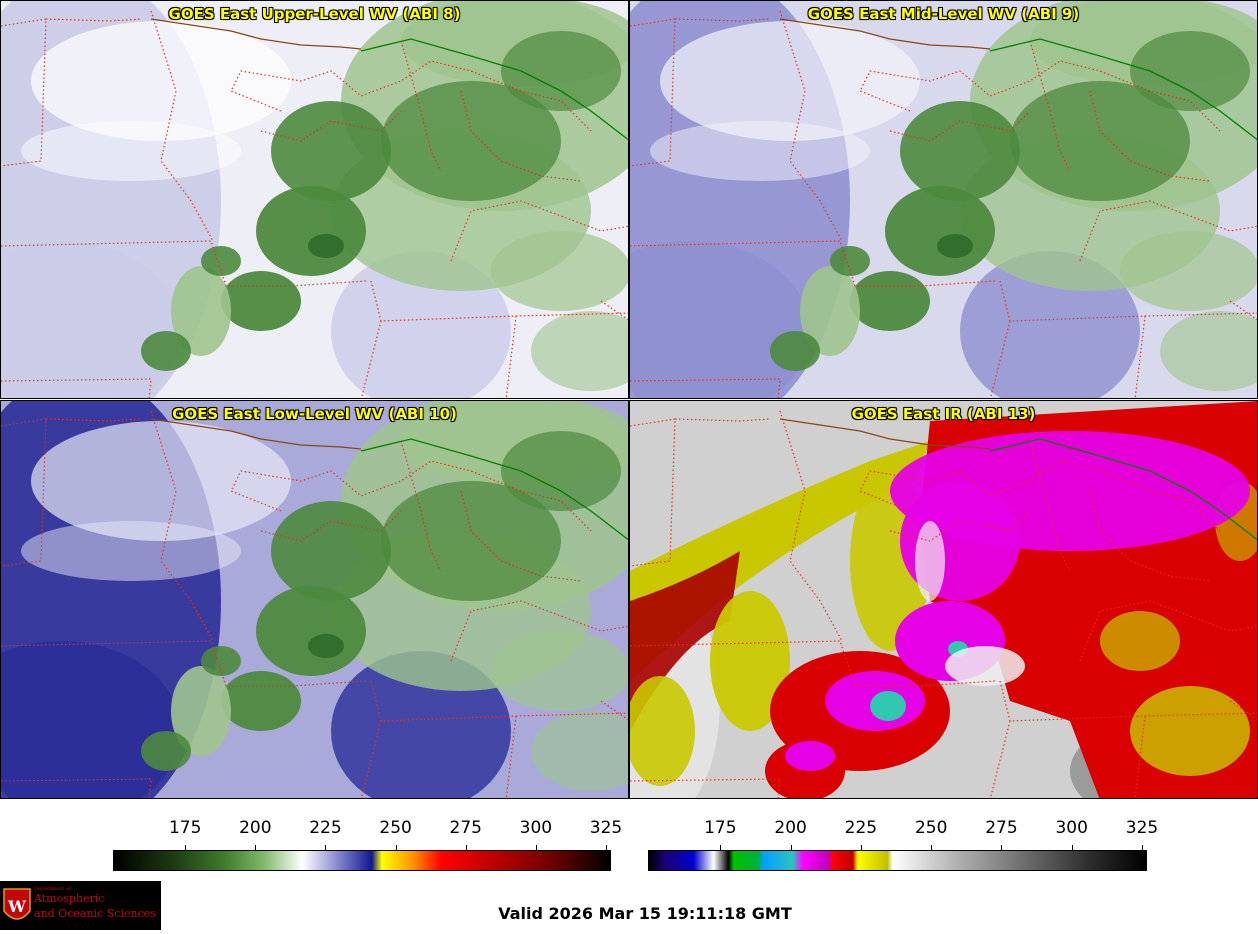 This screenshot has height=934, width=1258. Describe the element at coordinates (69, 898) in the screenshot. I see `logo-line2: Atmospheric` at that location.